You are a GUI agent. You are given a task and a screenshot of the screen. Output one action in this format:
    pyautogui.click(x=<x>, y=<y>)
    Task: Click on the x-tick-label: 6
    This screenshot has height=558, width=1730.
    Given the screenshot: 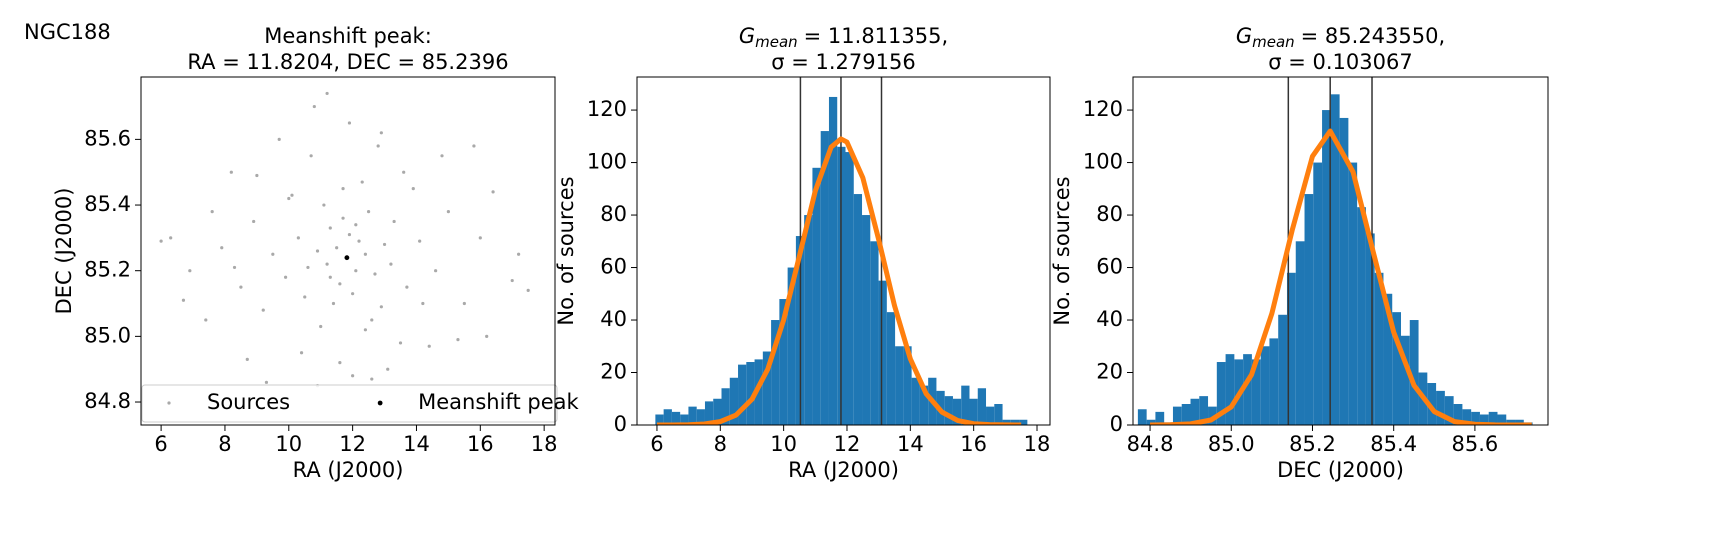 What is the action you would take?
    pyautogui.click(x=656, y=444)
    